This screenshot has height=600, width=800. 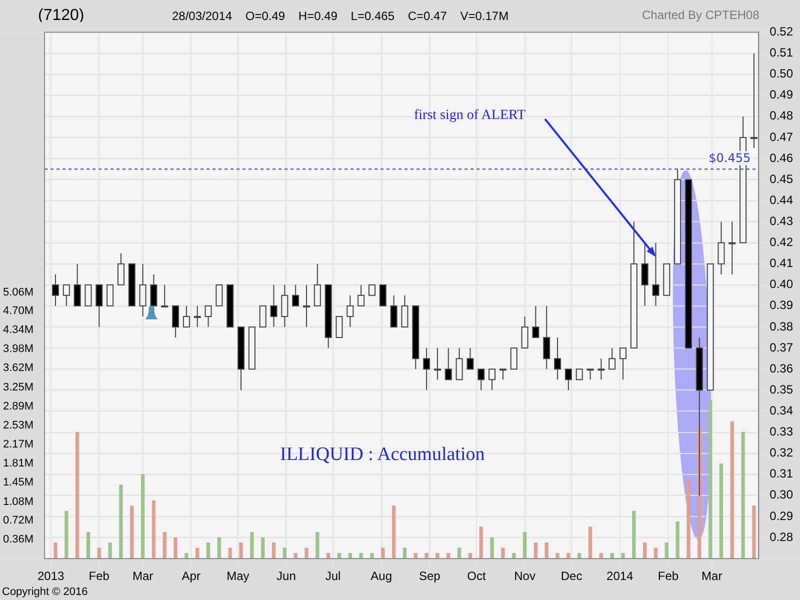 I want to click on y-tick-label: 0.37, so click(x=782, y=347).